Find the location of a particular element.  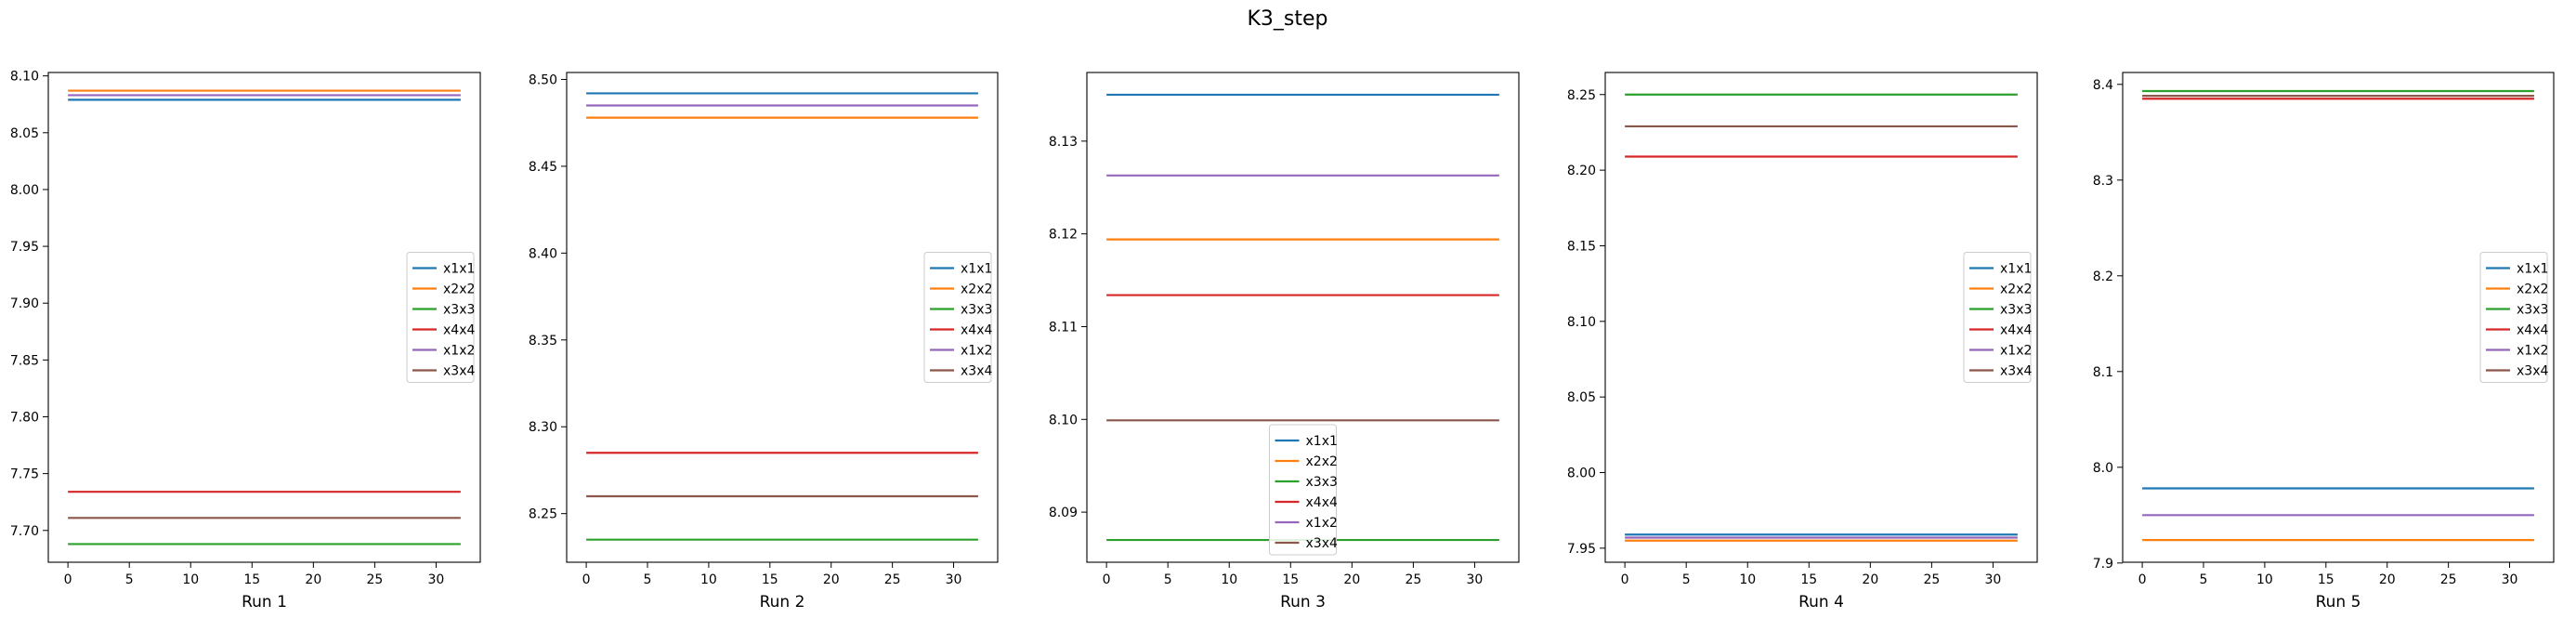

x-axis-label: Run 3 is located at coordinates (1303, 602).